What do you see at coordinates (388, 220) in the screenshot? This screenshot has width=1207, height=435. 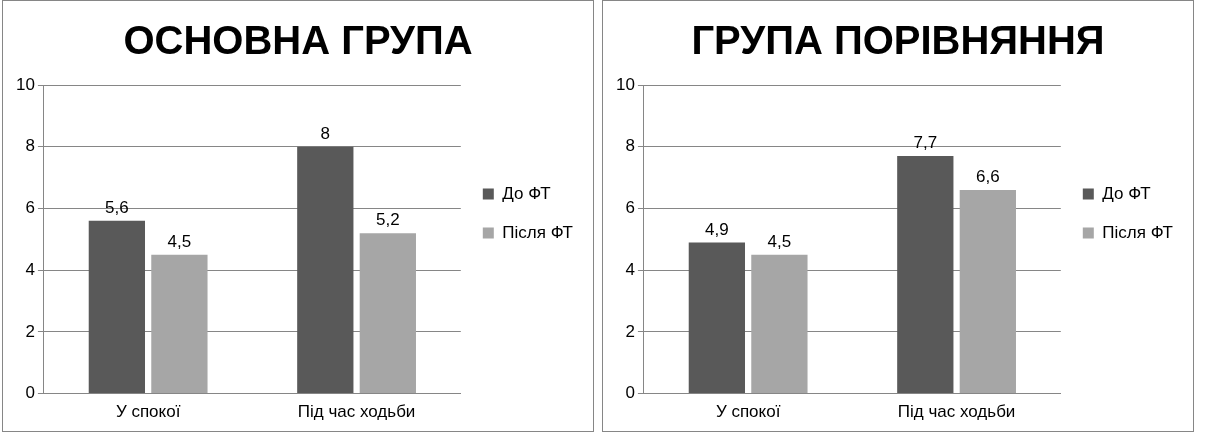 I see `data-label: 5,2` at bounding box center [388, 220].